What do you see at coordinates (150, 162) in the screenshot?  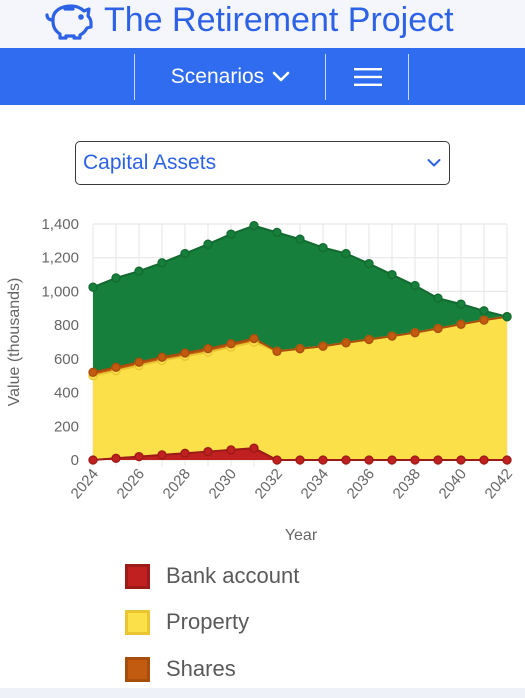 I see `asset-type-select-value: Capital Assets` at bounding box center [150, 162].